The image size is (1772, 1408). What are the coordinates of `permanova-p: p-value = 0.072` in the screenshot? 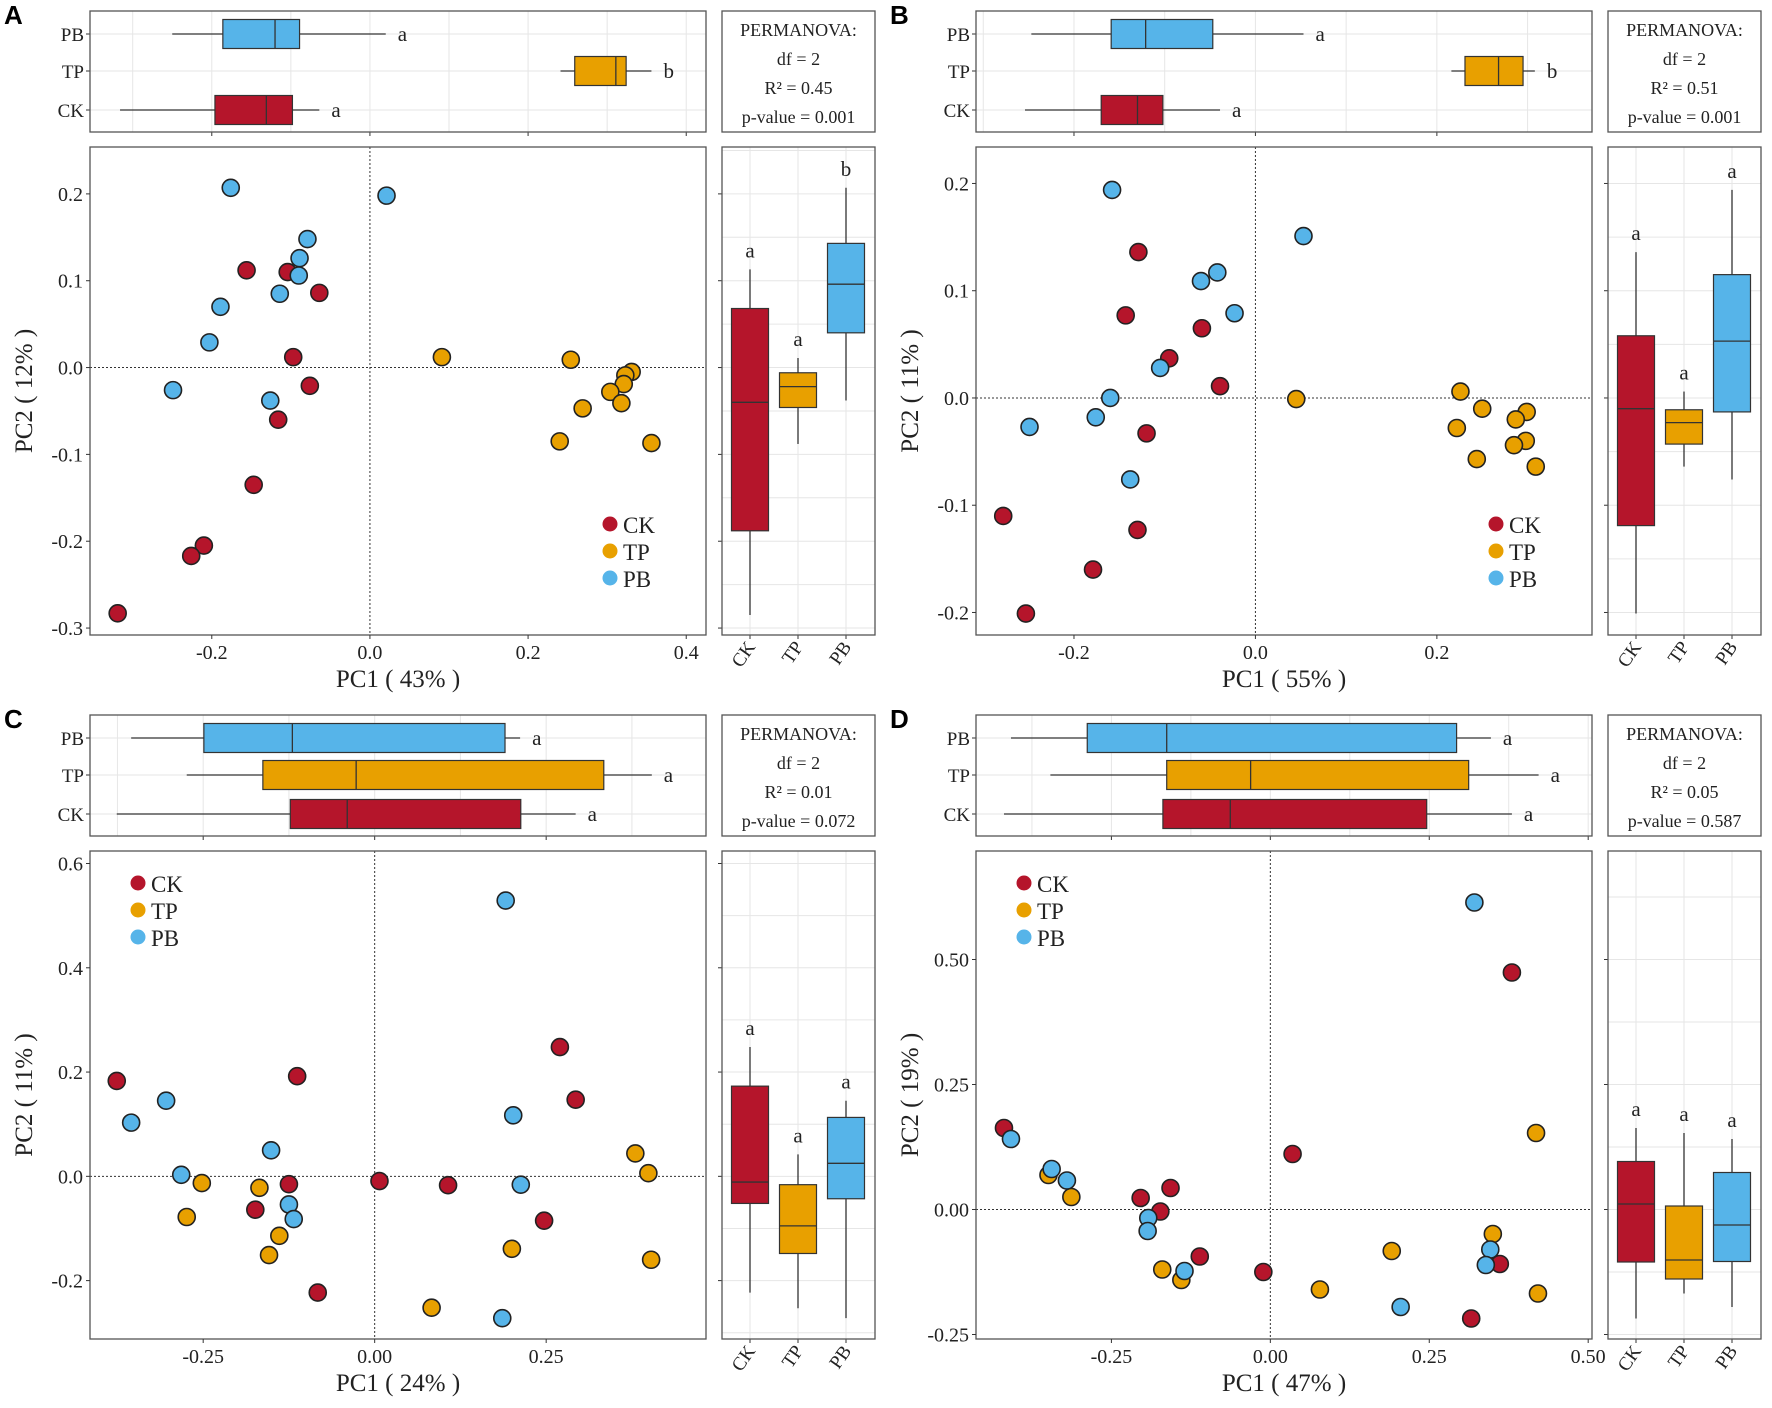 It's located at (799, 821).